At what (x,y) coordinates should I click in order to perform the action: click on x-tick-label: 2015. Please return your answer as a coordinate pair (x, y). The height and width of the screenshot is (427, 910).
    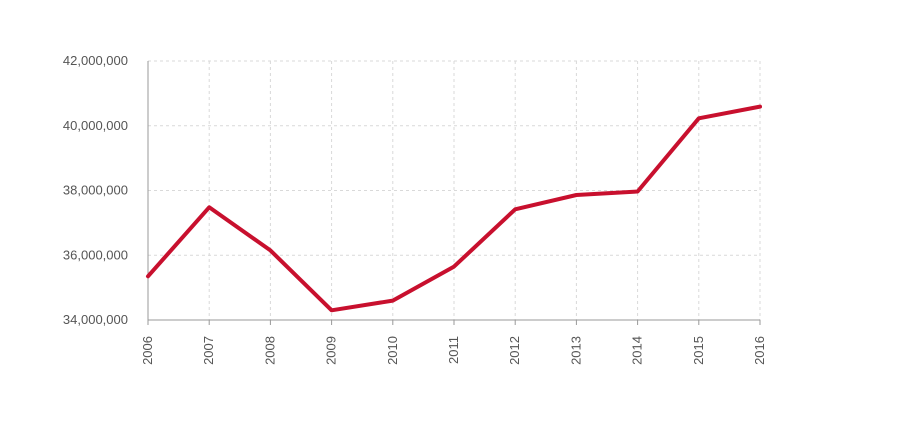
    Looking at the image, I should click on (698, 350).